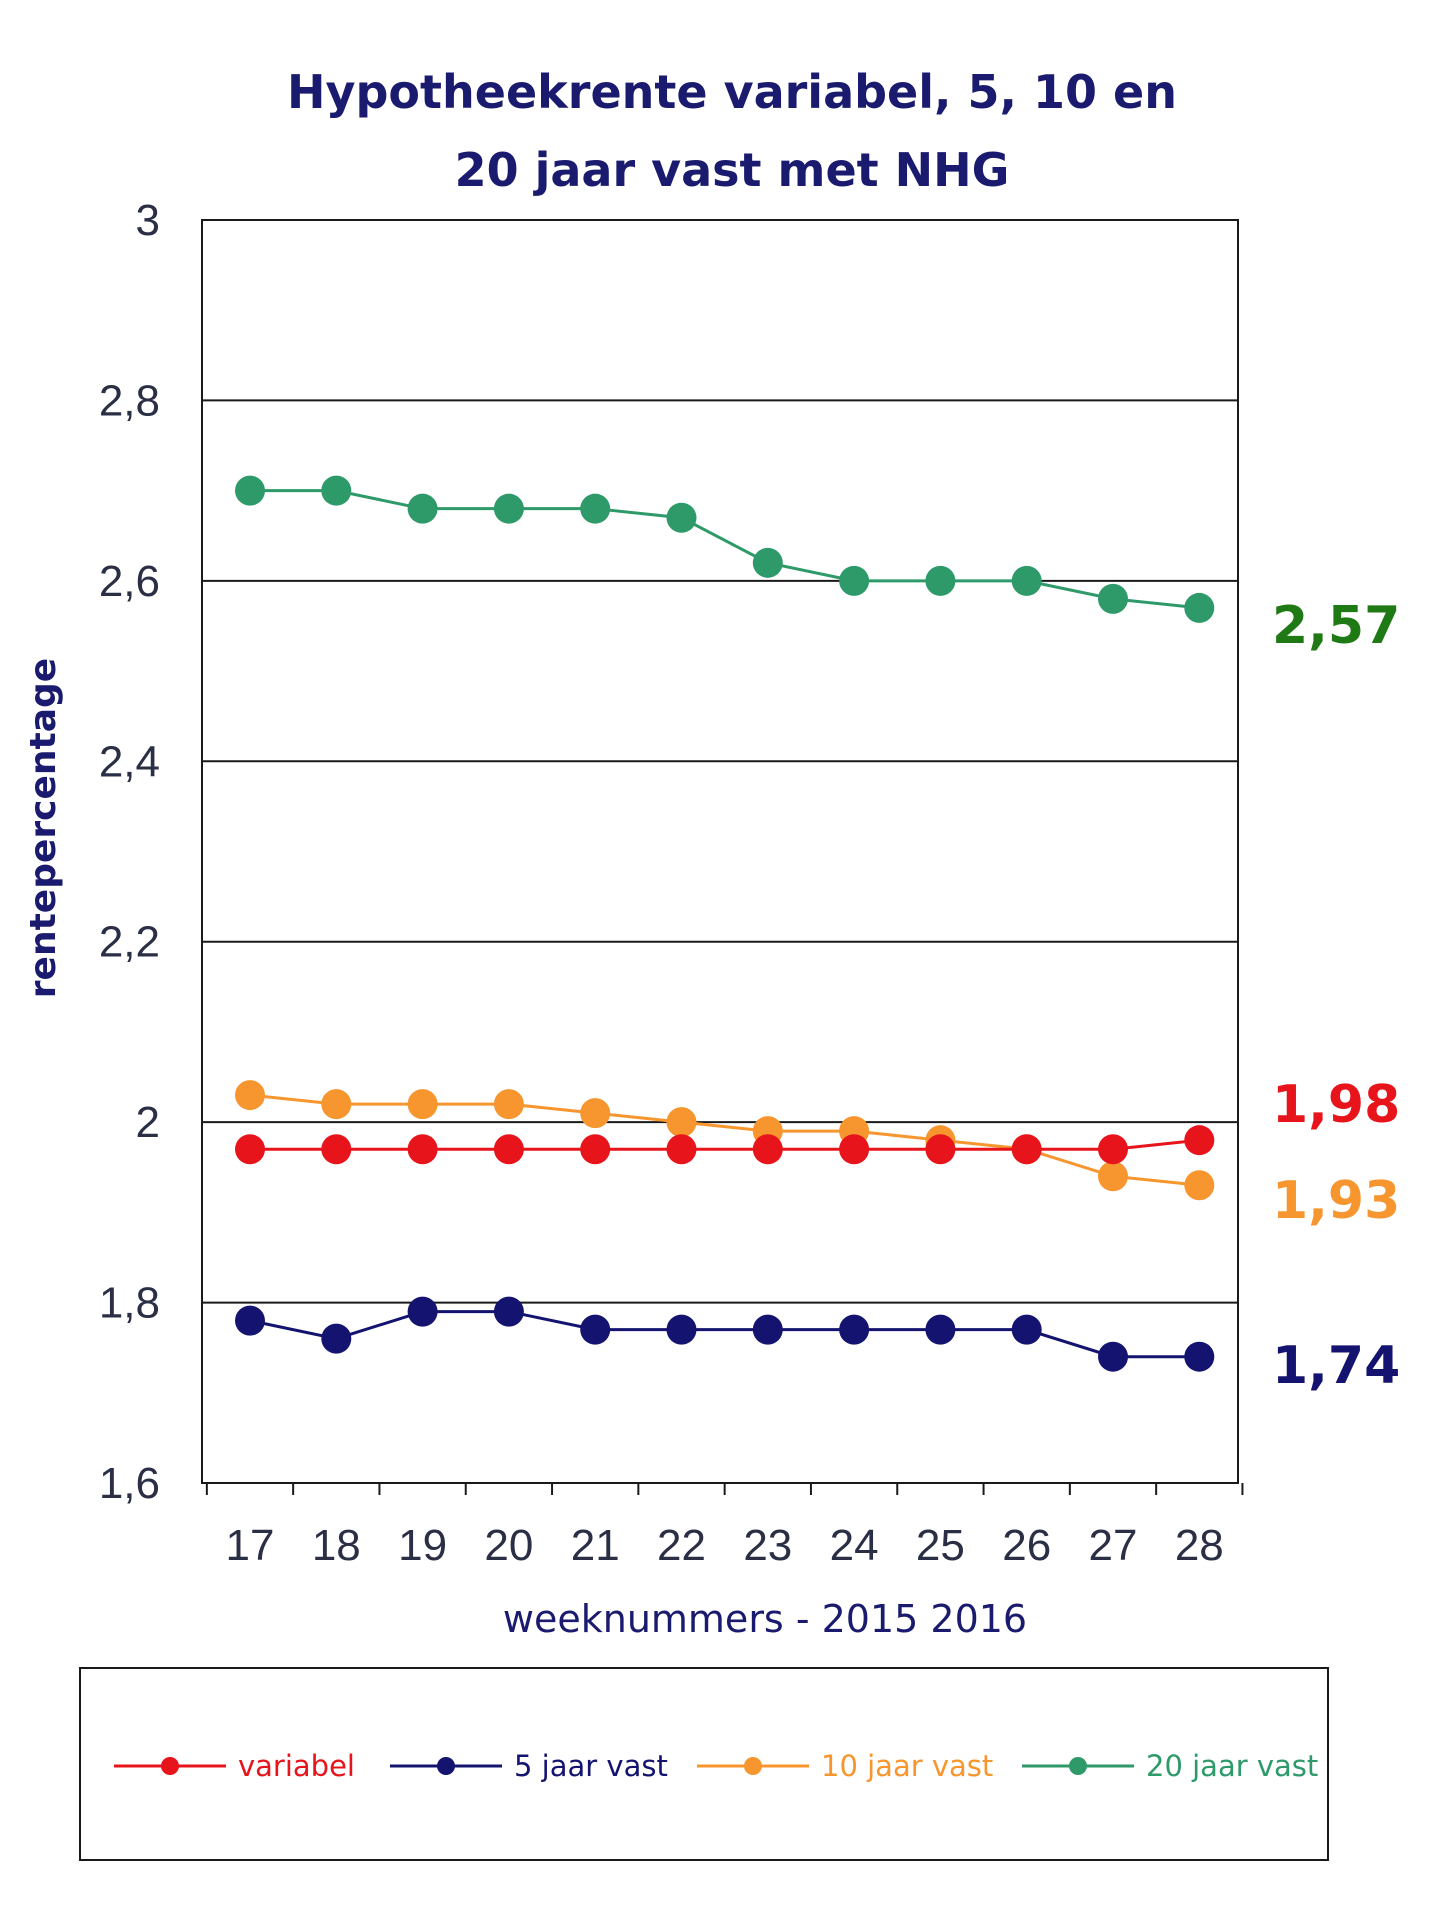 The image size is (1440, 1913). What do you see at coordinates (725, 1144) in the screenshot?
I see `series-line-variabel` at bounding box center [725, 1144].